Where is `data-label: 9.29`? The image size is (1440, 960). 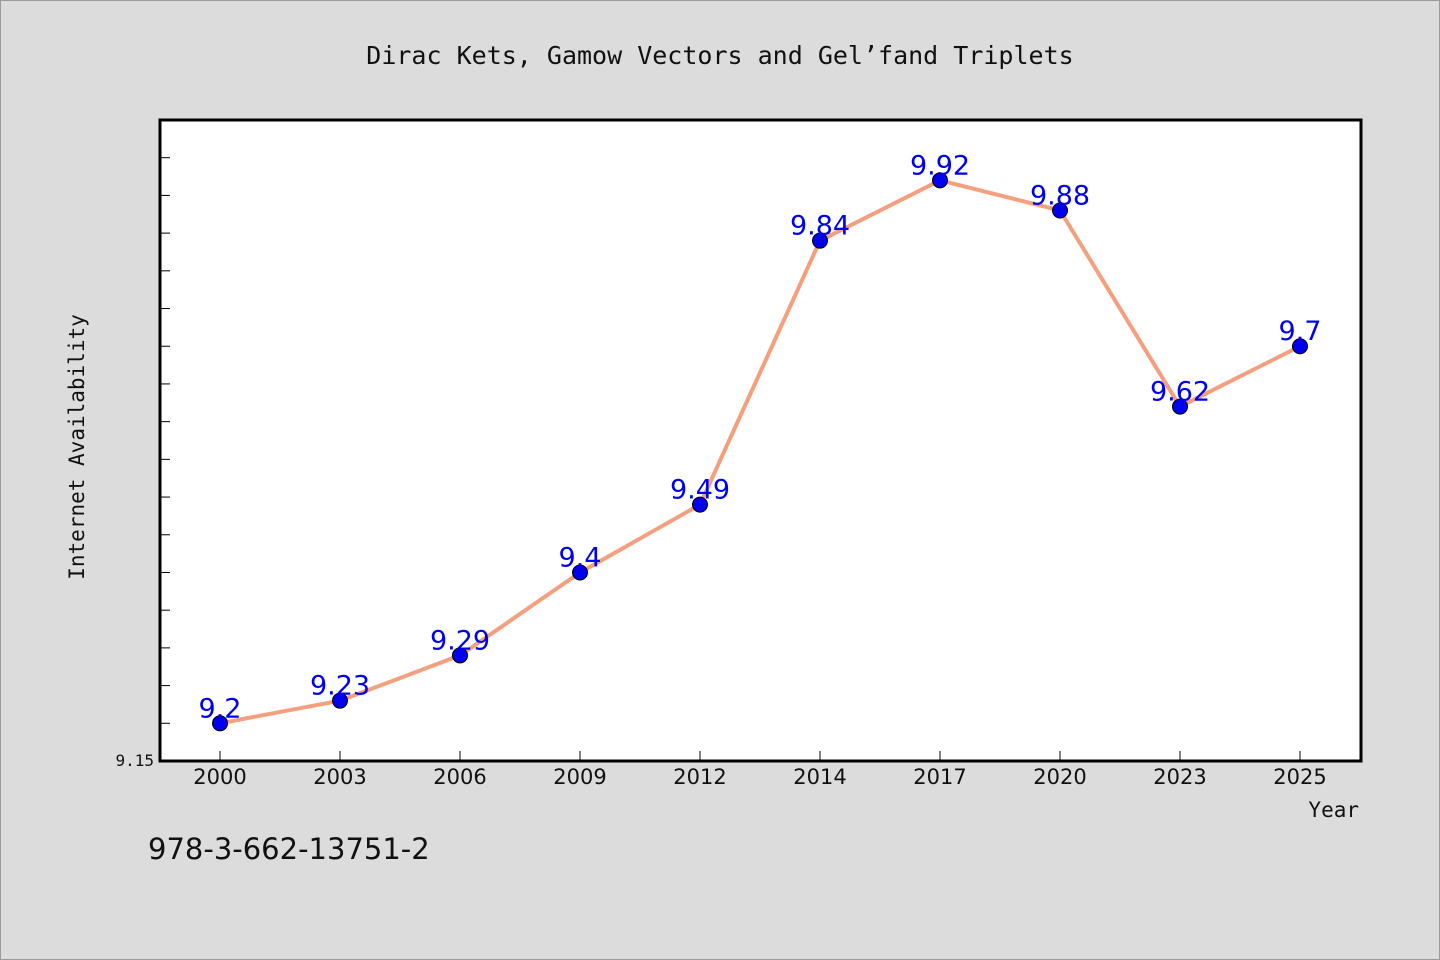 data-label: 9.29 is located at coordinates (460, 640).